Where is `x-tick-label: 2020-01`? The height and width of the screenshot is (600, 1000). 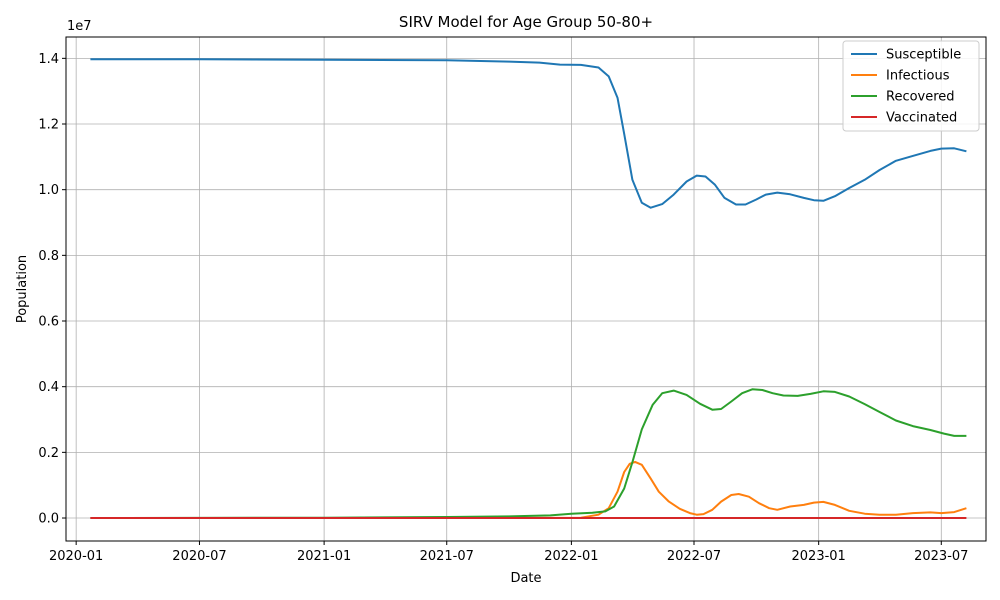 x-tick-label: 2020-01 is located at coordinates (76, 556).